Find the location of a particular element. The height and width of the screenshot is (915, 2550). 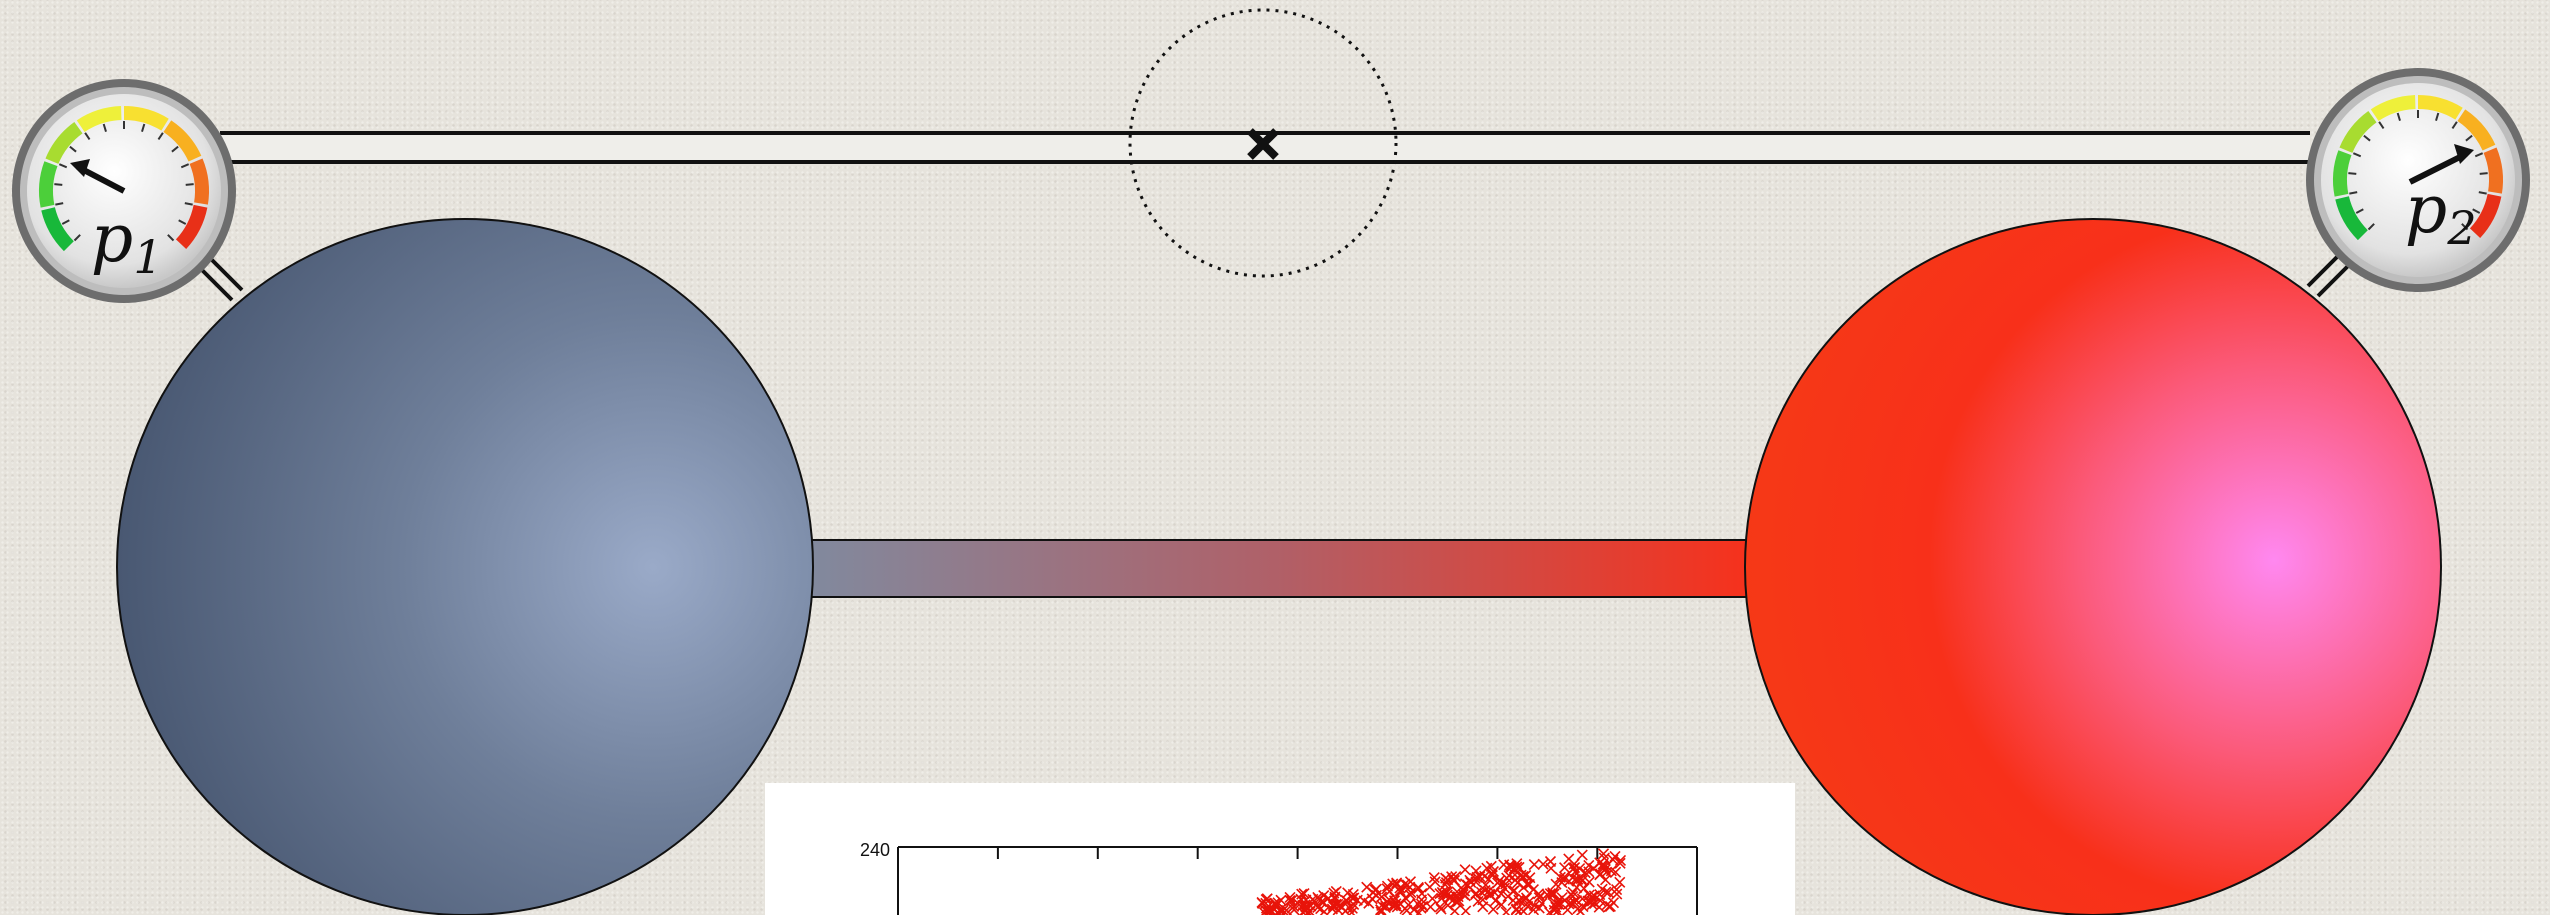

inset-plot-markers is located at coordinates (1441, 881).